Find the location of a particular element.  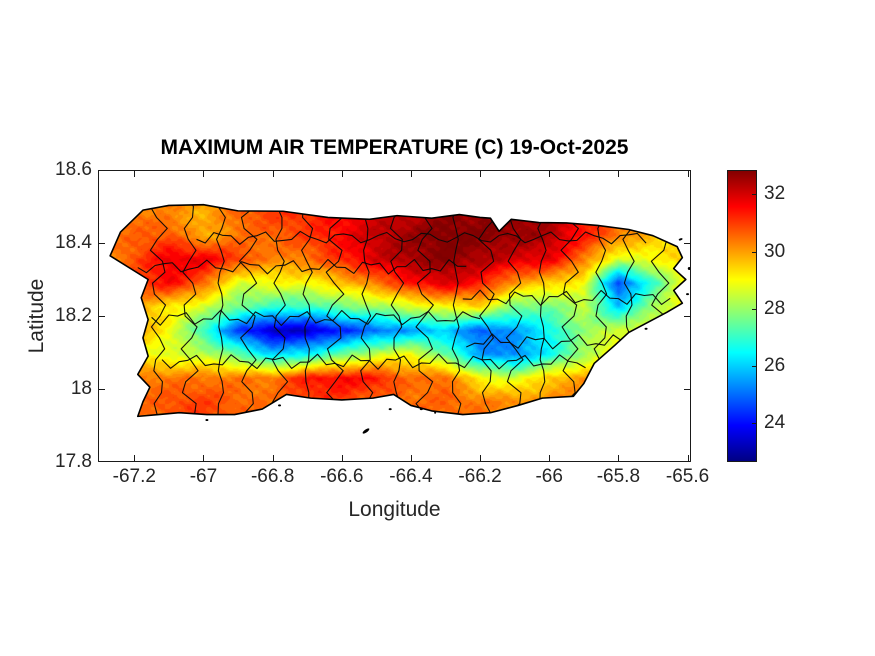

colorbar is located at coordinates (742, 316).